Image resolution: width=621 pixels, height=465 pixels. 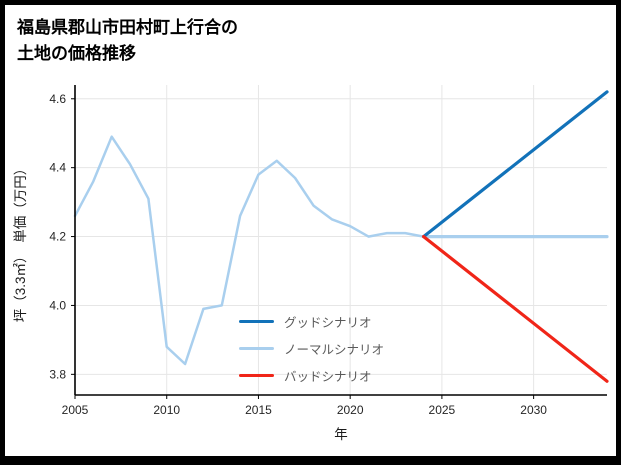 What do you see at coordinates (256, 375) in the screenshot?
I see `legend-swatch-bad-scenario` at bounding box center [256, 375].